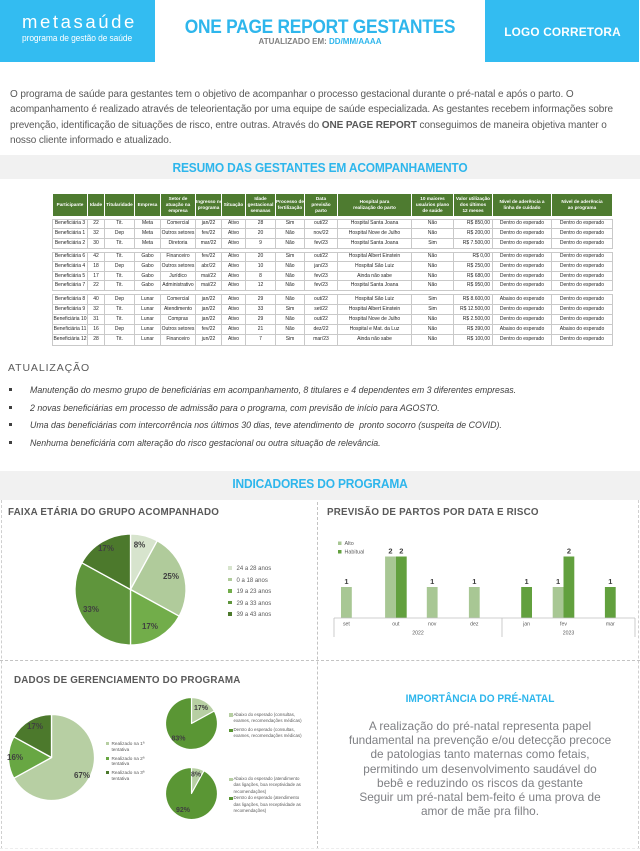  What do you see at coordinates (355, 553) in the screenshot?
I see `svg-text: Habitual` at bounding box center [355, 553].